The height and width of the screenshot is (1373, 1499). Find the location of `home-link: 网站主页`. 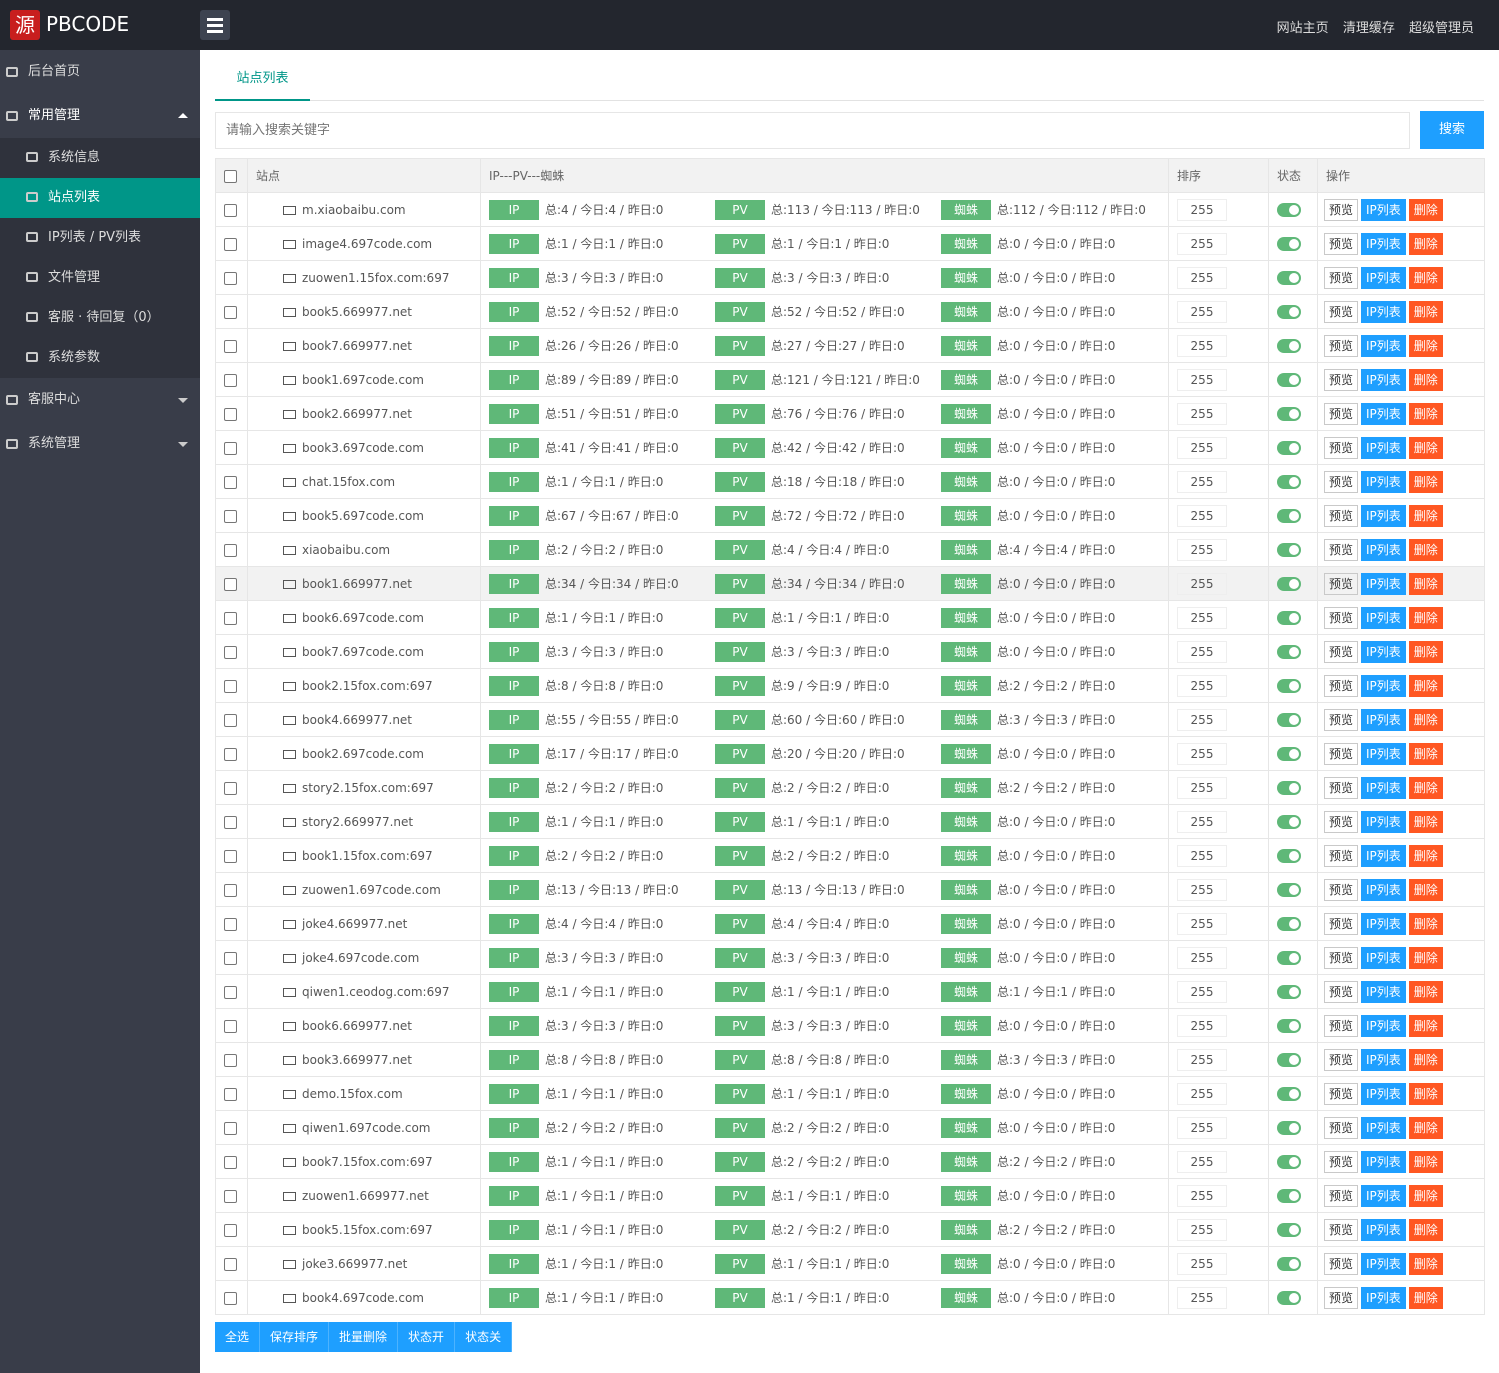

home-link: 网站主页 is located at coordinates (1302, 28).